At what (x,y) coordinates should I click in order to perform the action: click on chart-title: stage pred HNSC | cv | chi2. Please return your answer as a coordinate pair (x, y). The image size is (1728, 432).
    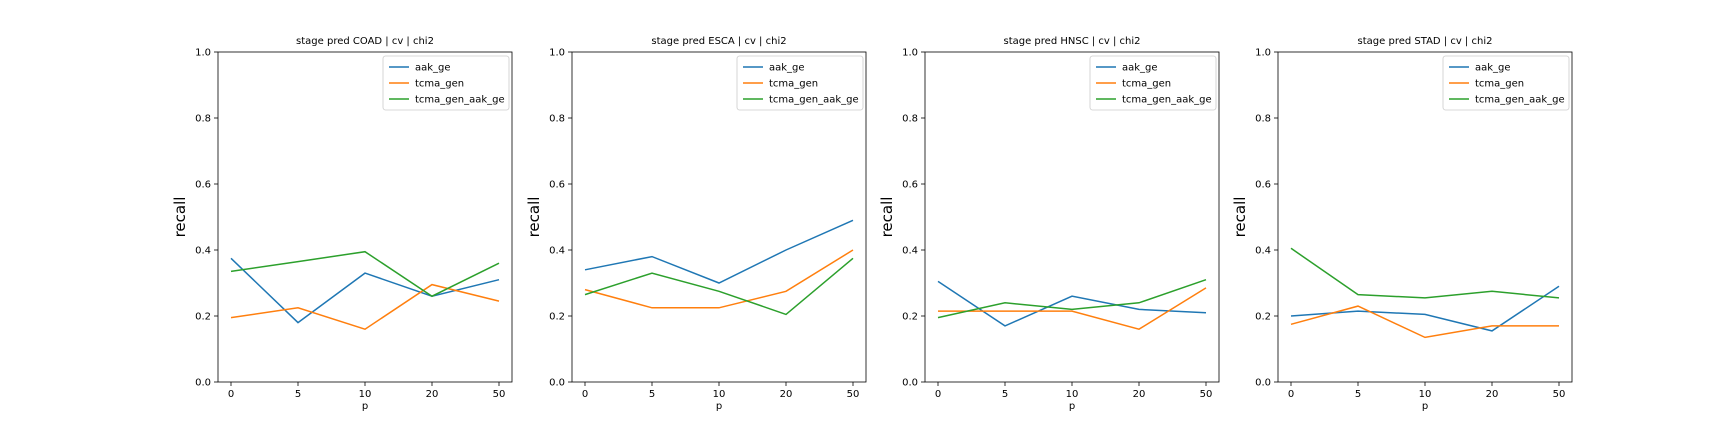
    Looking at the image, I should click on (1071, 41).